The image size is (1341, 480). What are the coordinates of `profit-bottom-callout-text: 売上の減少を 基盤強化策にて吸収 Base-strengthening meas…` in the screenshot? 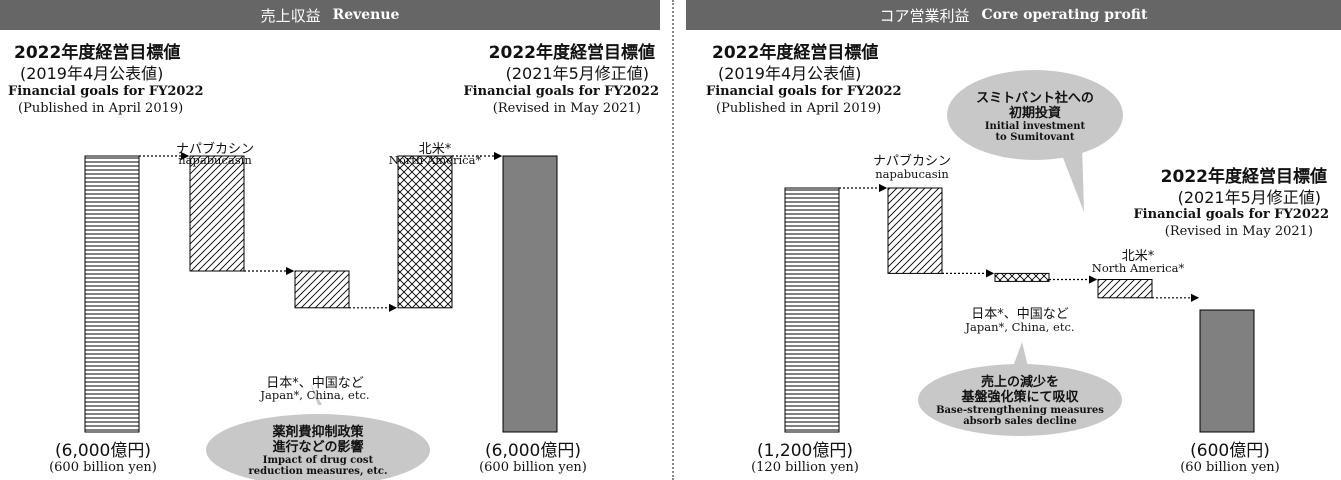 It's located at (1020, 401).